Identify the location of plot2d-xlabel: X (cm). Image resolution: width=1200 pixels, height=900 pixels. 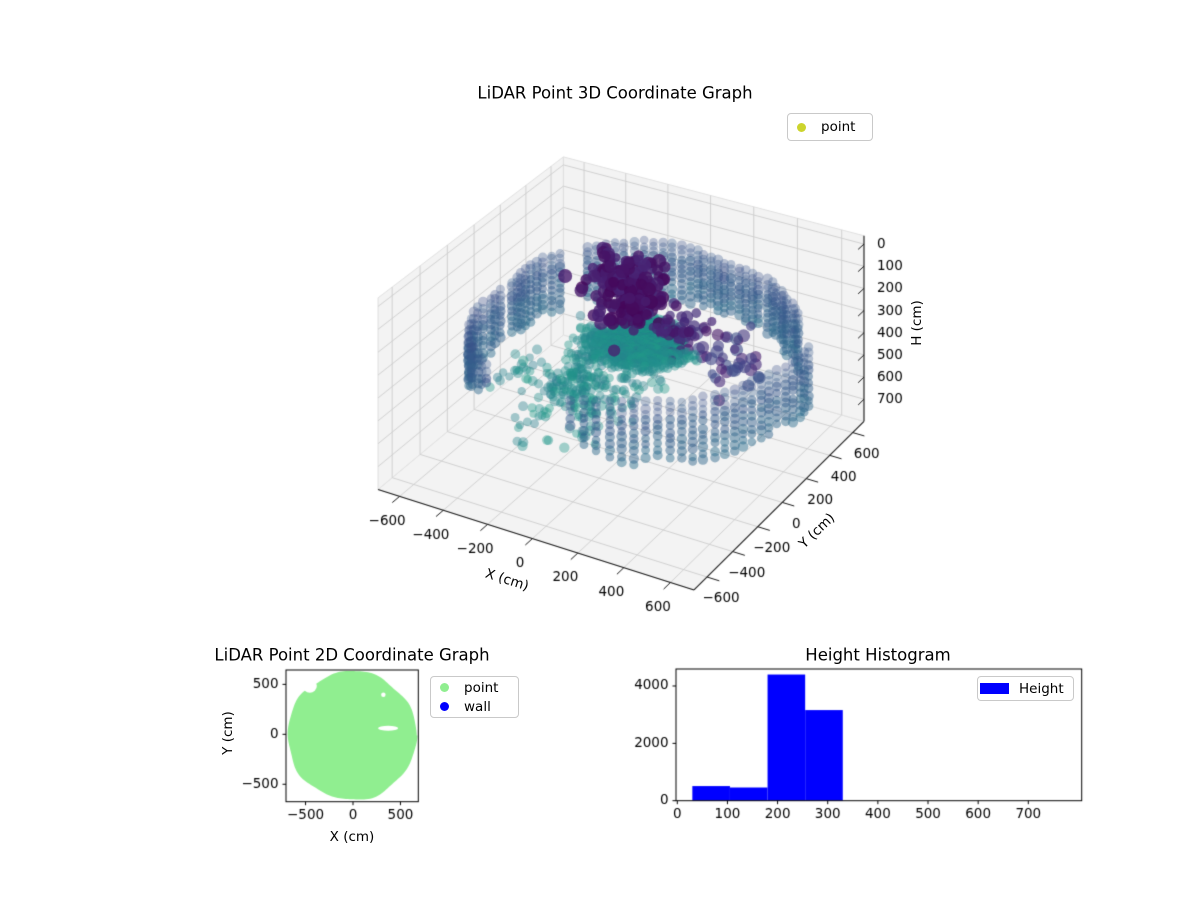
(352, 837).